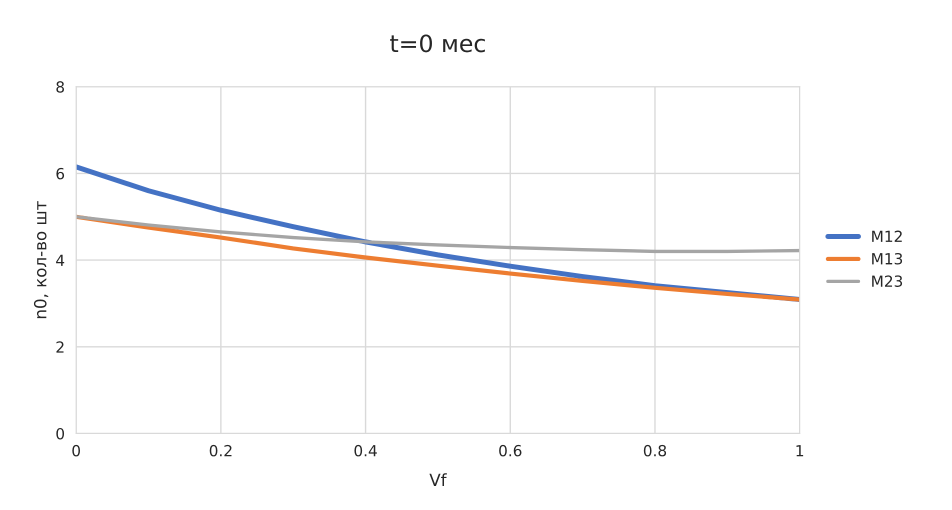 The width and height of the screenshot is (952, 510). I want to click on legend-label: M13, so click(887, 258).